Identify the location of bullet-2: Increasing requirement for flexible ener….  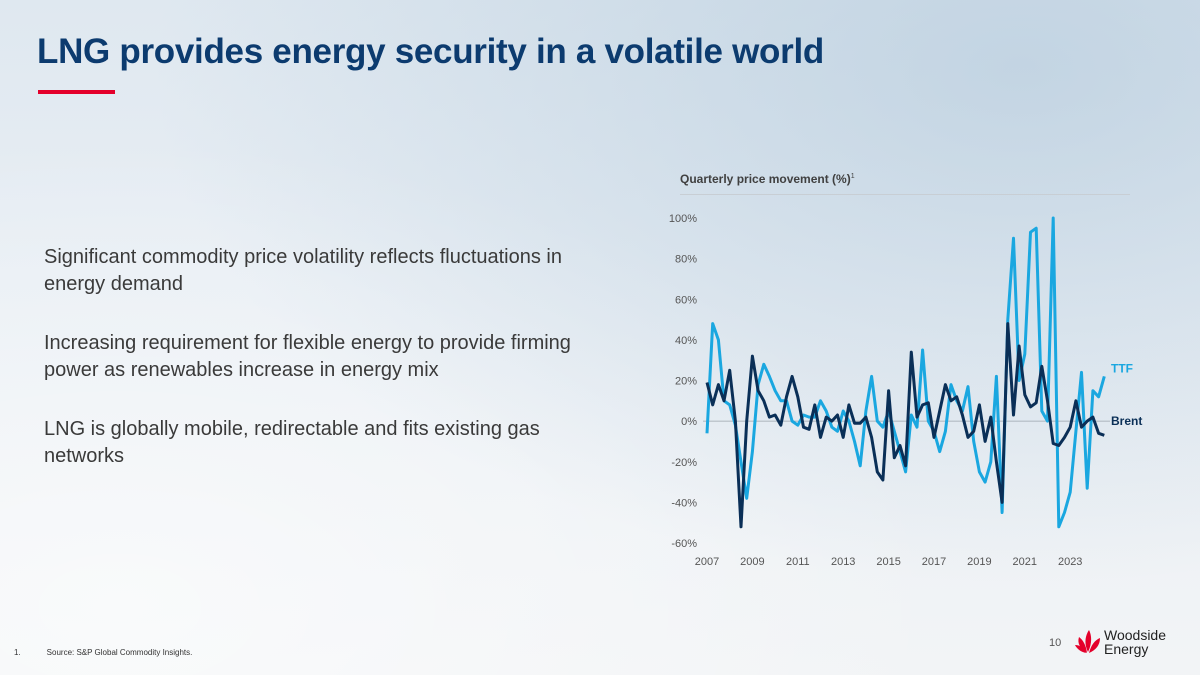
(307, 356).